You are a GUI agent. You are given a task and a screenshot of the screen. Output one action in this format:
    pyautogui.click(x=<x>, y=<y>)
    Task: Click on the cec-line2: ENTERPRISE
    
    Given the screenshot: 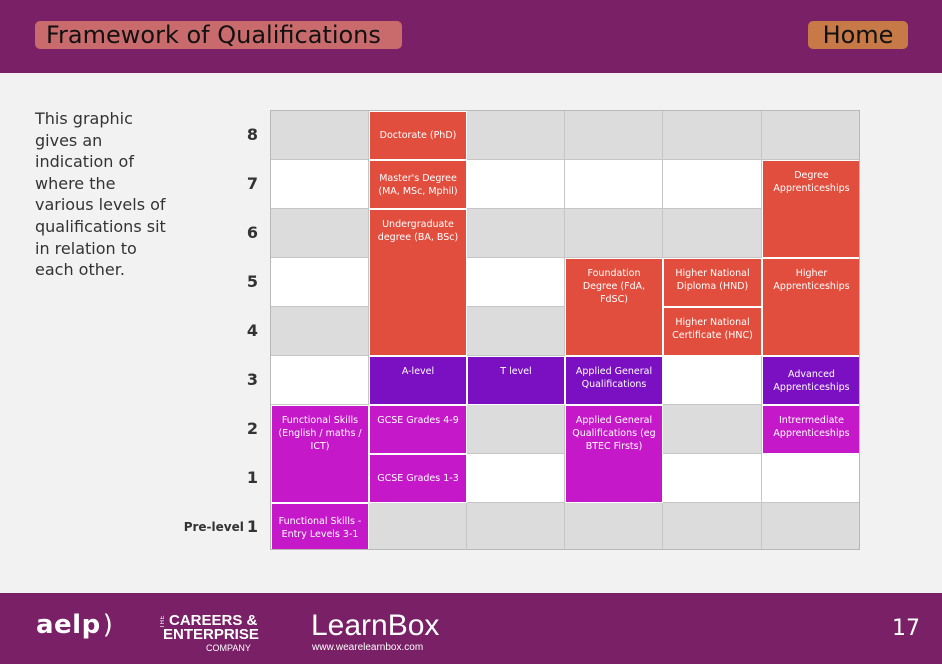 What is the action you would take?
    pyautogui.click(x=211, y=634)
    